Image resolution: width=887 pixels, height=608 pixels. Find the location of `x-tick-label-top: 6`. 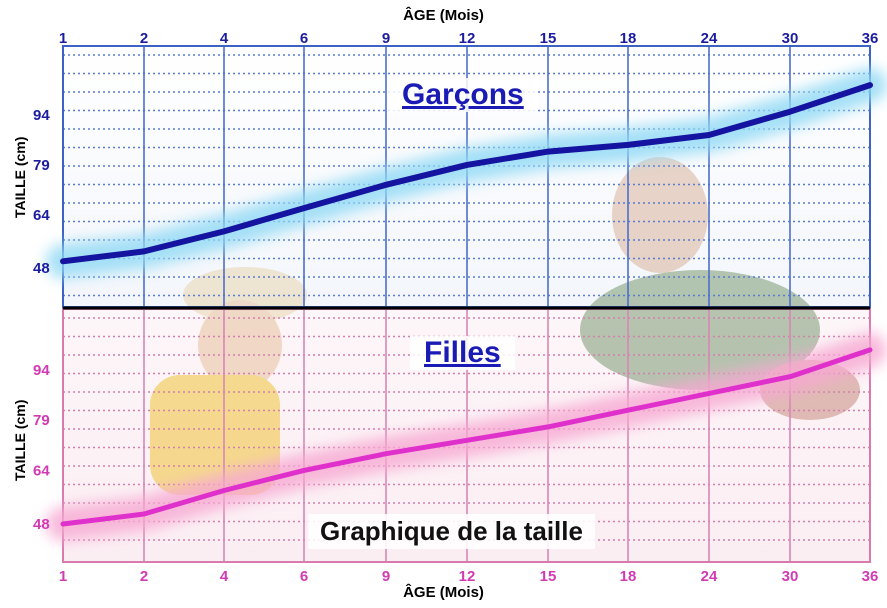

x-tick-label-top: 6 is located at coordinates (304, 38).